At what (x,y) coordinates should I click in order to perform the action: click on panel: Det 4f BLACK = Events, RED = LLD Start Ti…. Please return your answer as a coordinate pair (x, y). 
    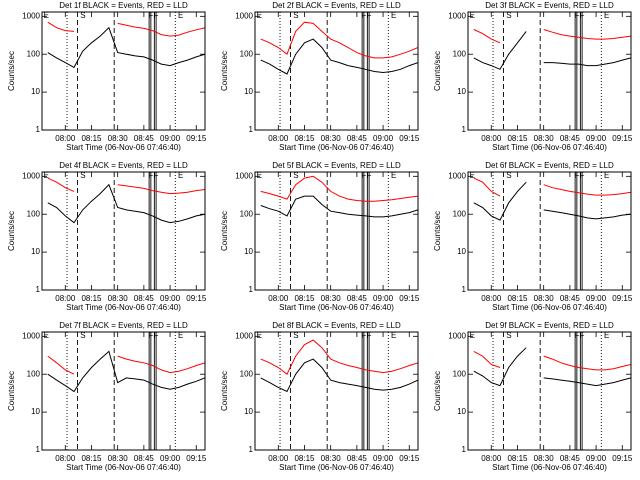
    Looking at the image, I should click on (107, 236).